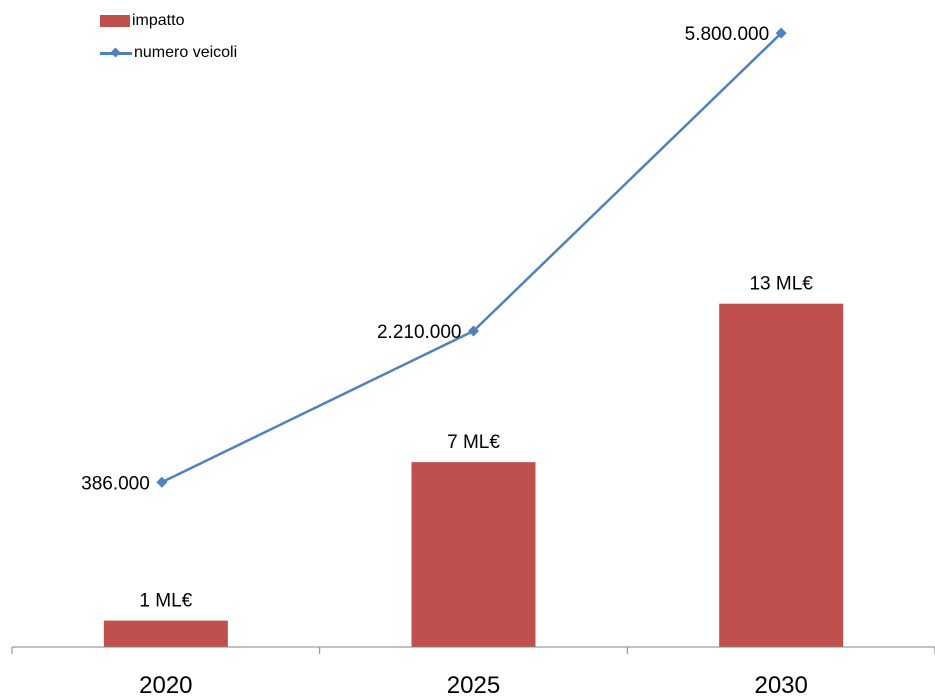 This screenshot has height=696, width=935. What do you see at coordinates (781, 33) in the screenshot?
I see `line-point-2030` at bounding box center [781, 33].